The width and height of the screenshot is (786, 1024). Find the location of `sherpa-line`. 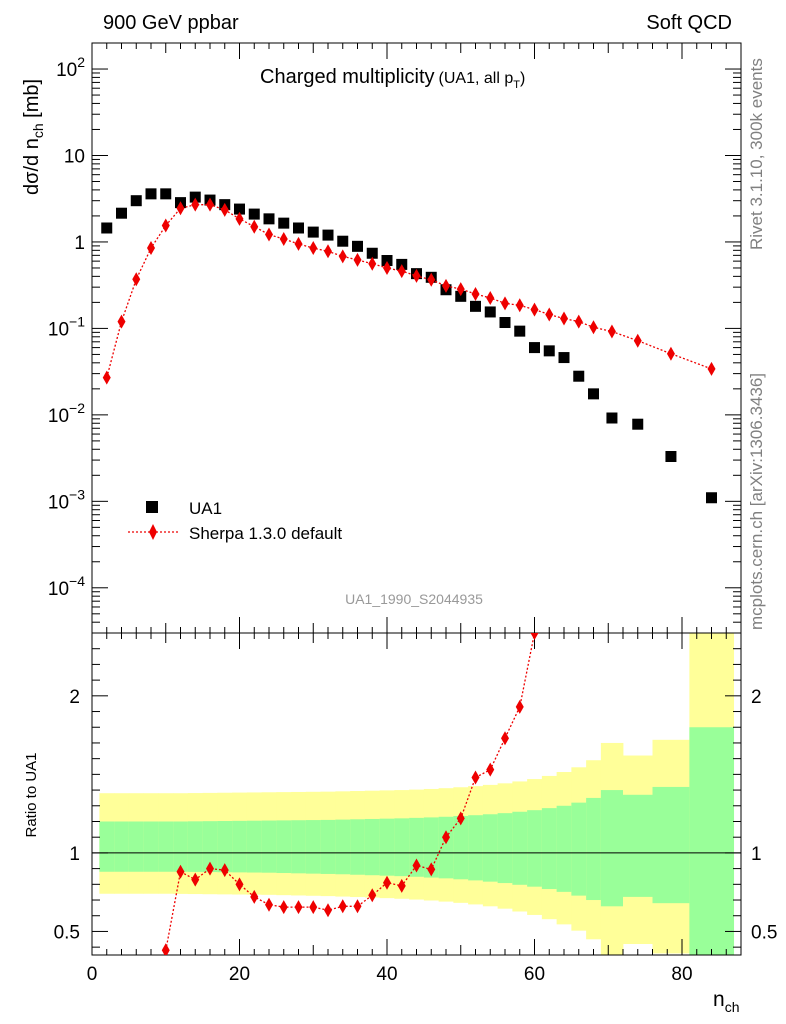

sherpa-line is located at coordinates (409, 291).